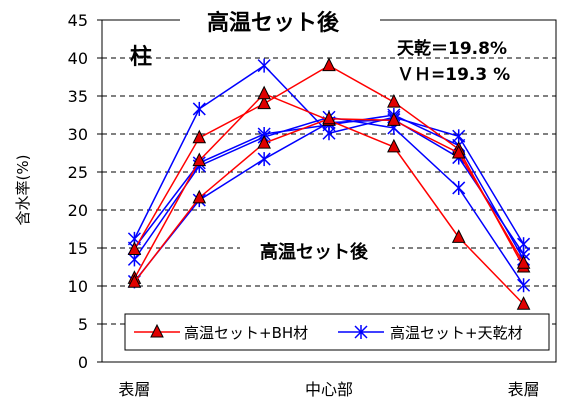 This screenshot has width=566, height=407. What do you see at coordinates (456, 333) in the screenshot?
I see `legend-tenkan-label: 高温セット+天乾材` at bounding box center [456, 333].